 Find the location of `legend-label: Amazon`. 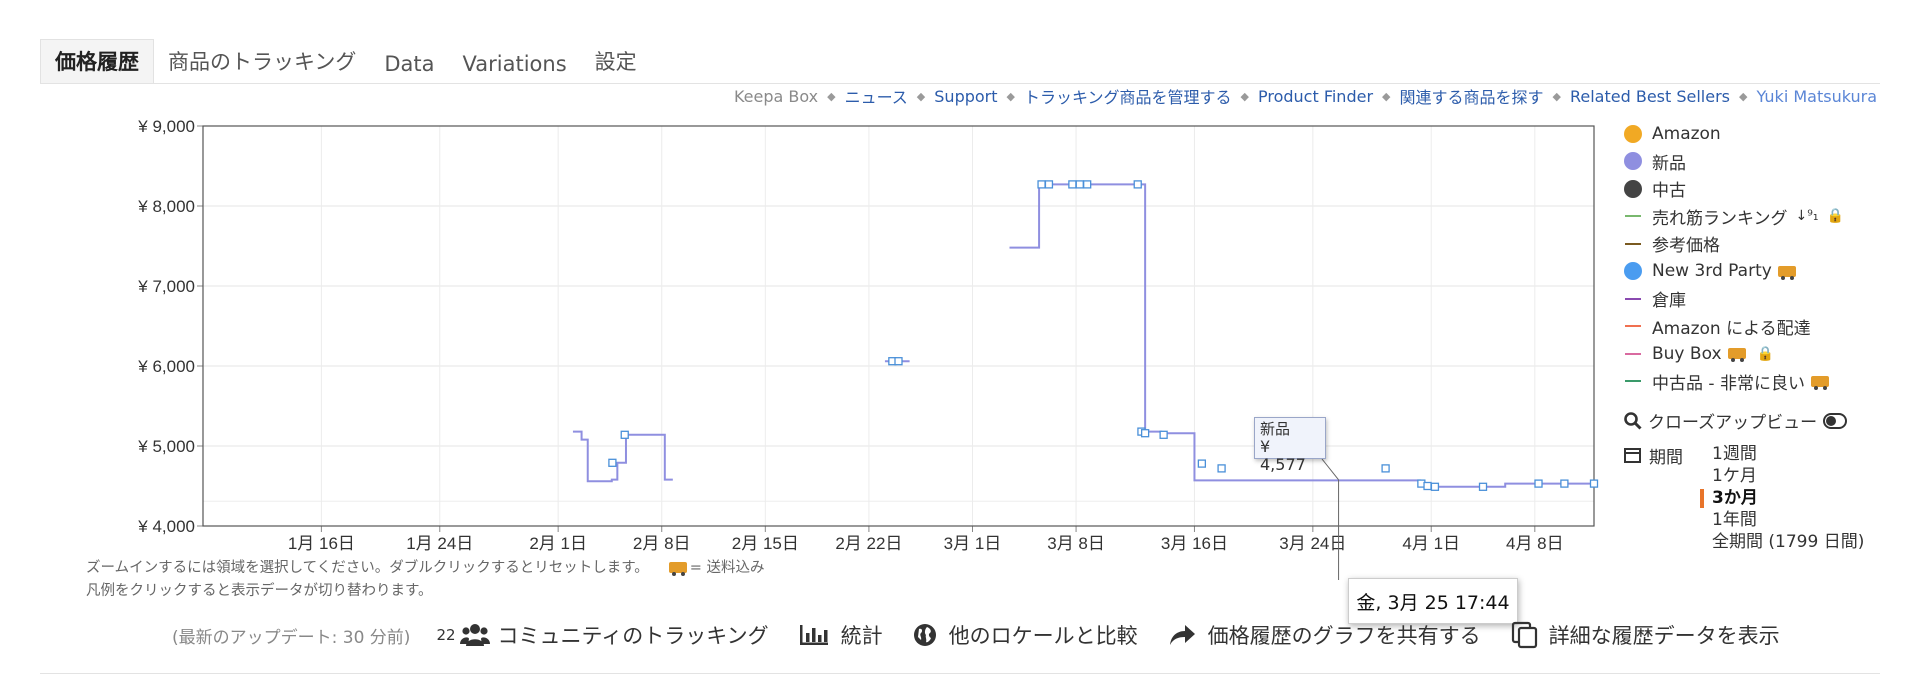

legend-label: Amazon is located at coordinates (1686, 133).